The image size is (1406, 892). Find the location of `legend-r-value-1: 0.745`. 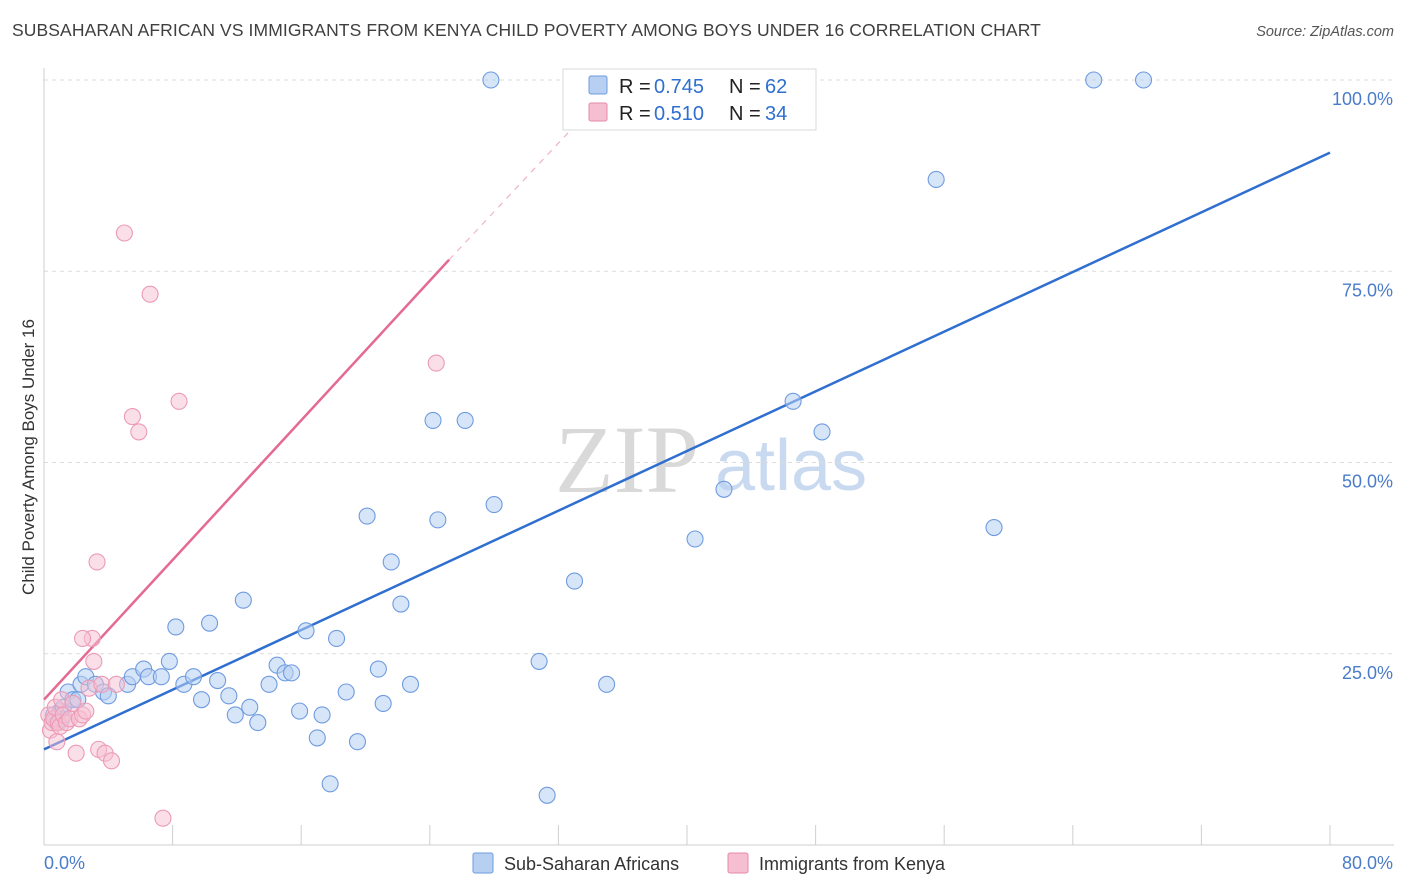

legend-r-value-1: 0.745 is located at coordinates (679, 87).